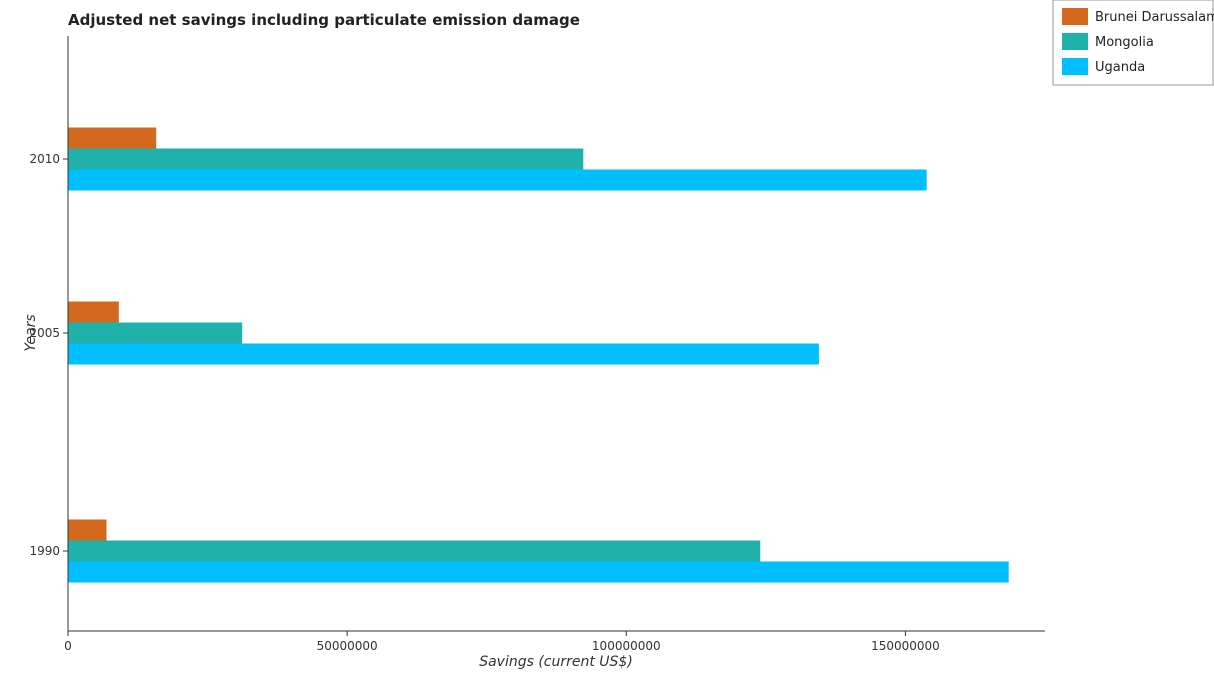  Describe the element at coordinates (626, 646) in the screenshot. I see `x-tick-label-2: 100000000` at that location.